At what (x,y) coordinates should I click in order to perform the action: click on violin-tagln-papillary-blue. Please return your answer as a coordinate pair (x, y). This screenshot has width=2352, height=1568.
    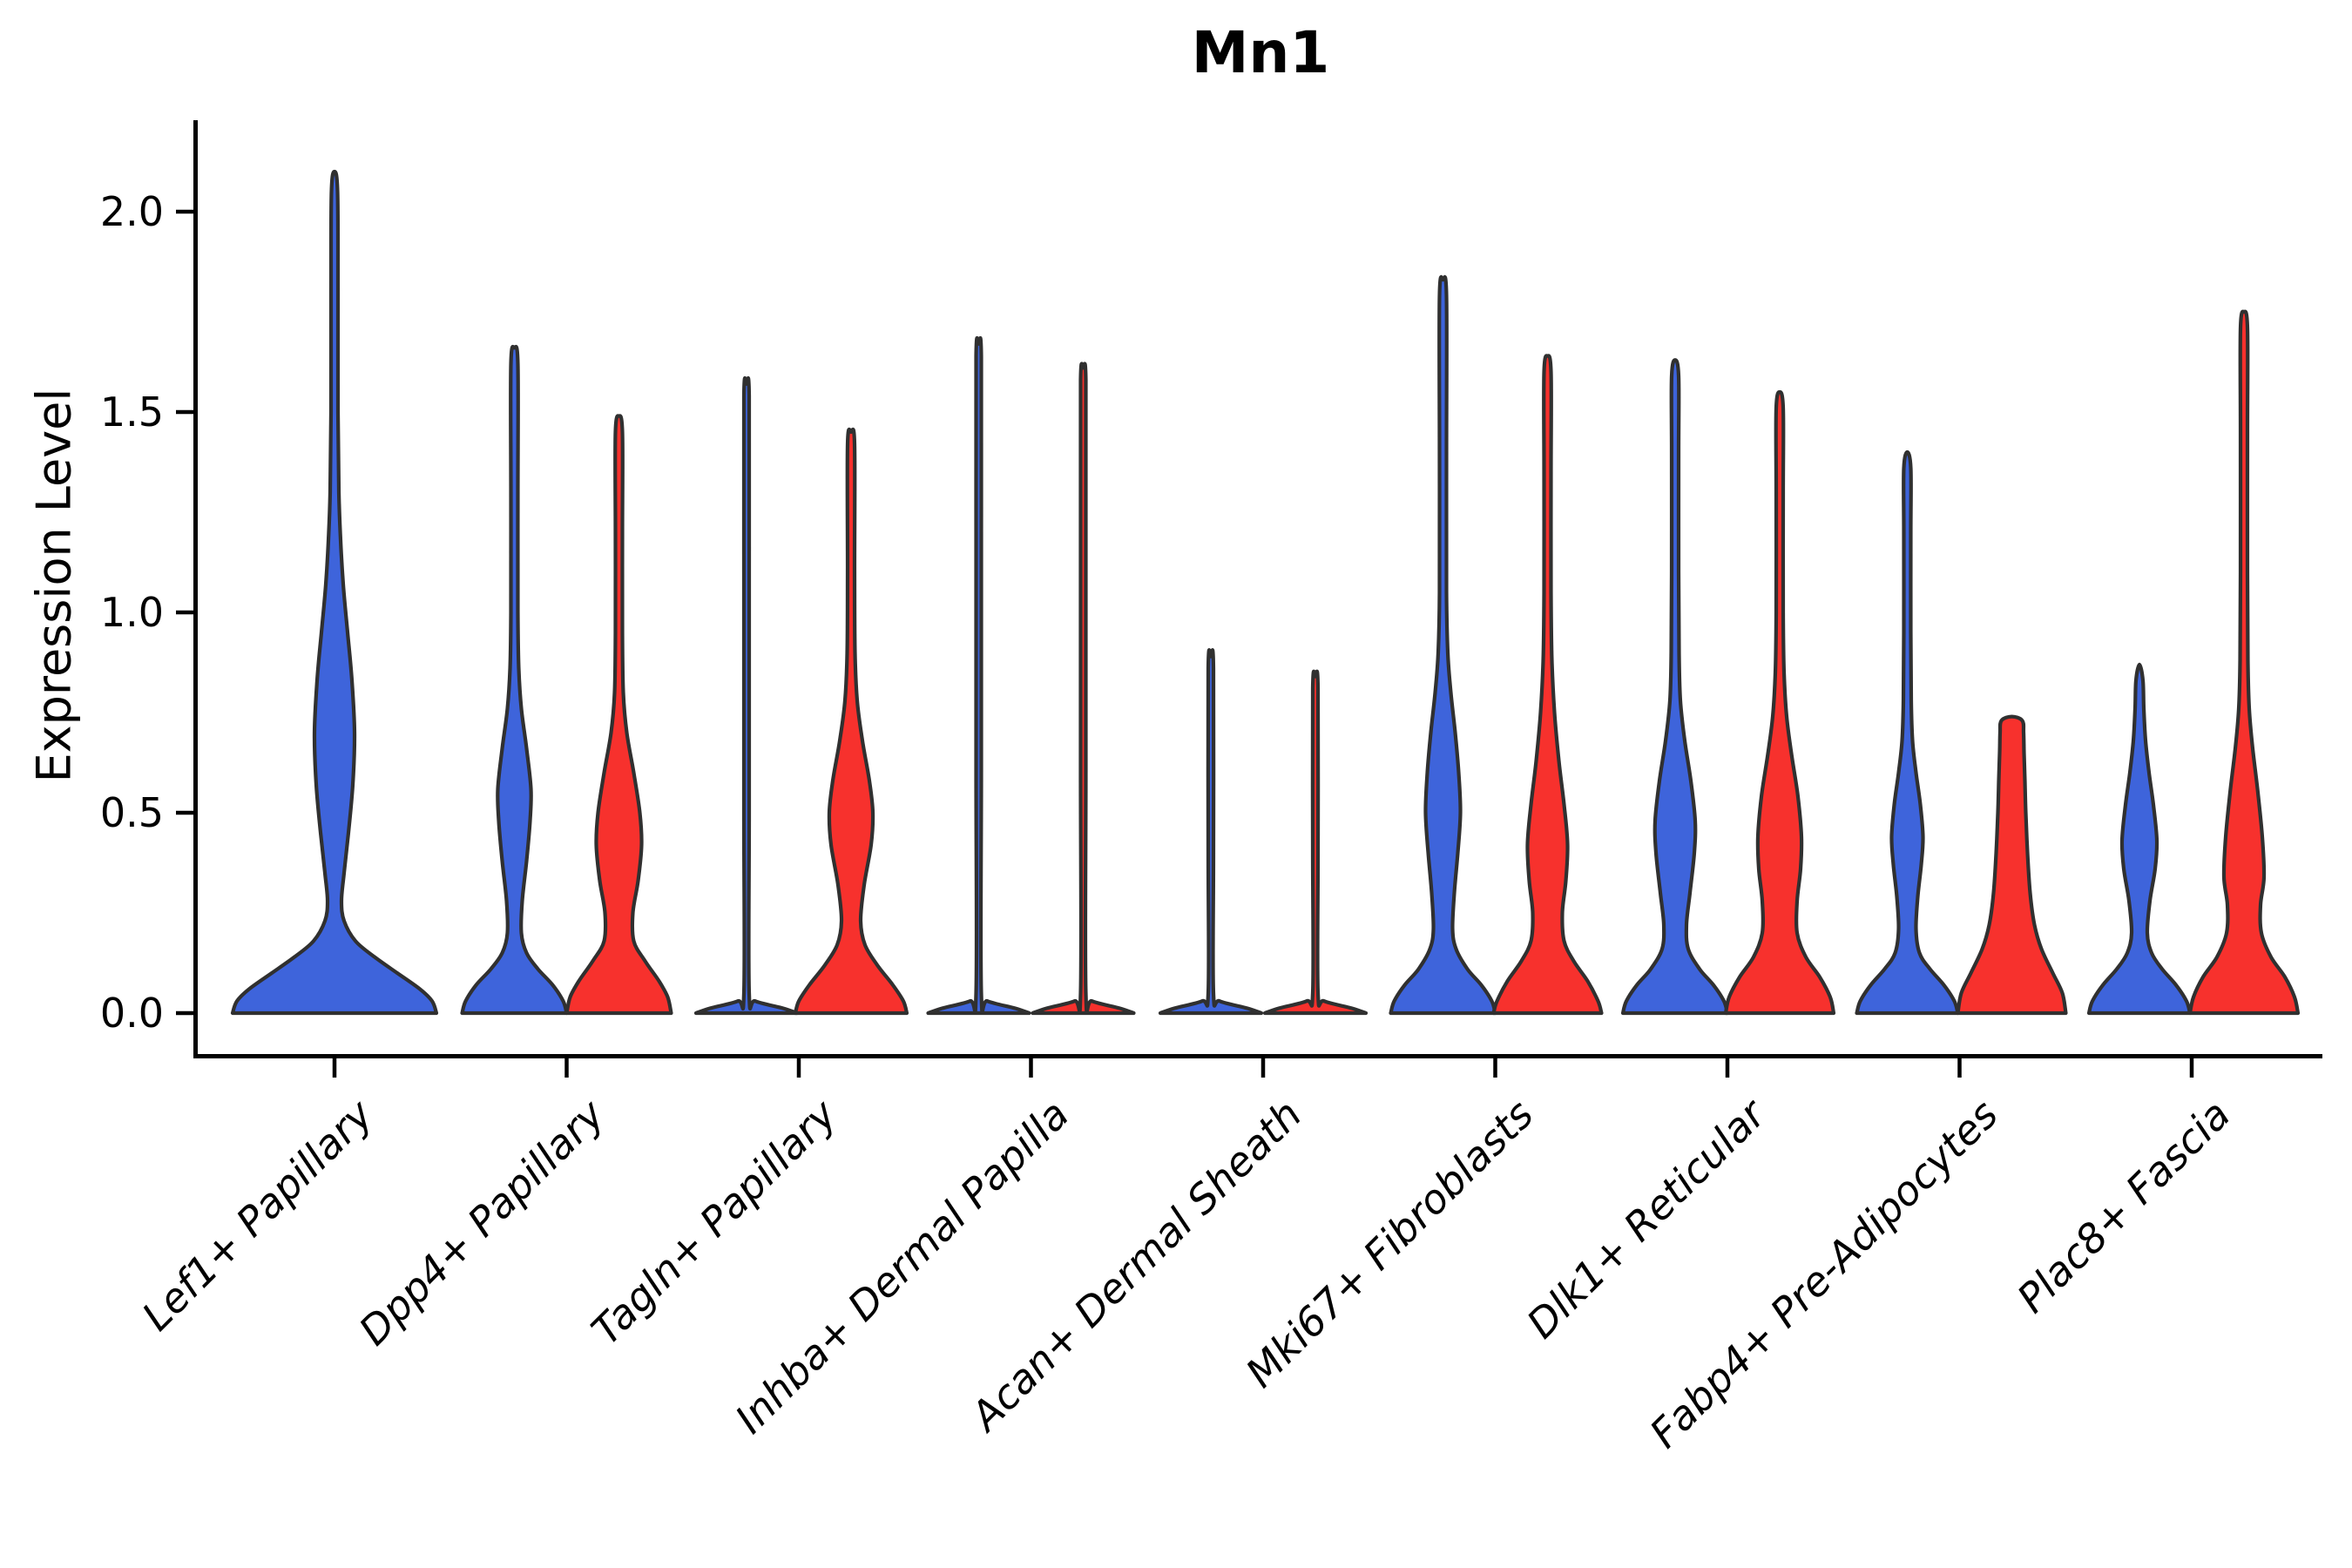
    Looking at the image, I should click on (746, 696).